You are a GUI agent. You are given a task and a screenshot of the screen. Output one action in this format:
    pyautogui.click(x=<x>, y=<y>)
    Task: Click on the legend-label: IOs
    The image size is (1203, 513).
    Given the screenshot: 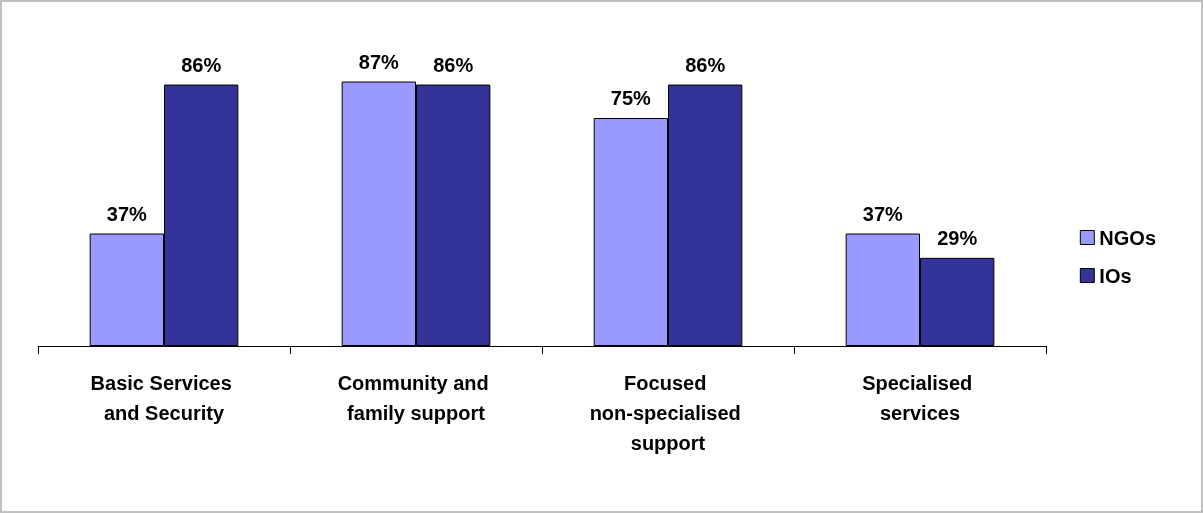 What is the action you would take?
    pyautogui.click(x=1115, y=275)
    